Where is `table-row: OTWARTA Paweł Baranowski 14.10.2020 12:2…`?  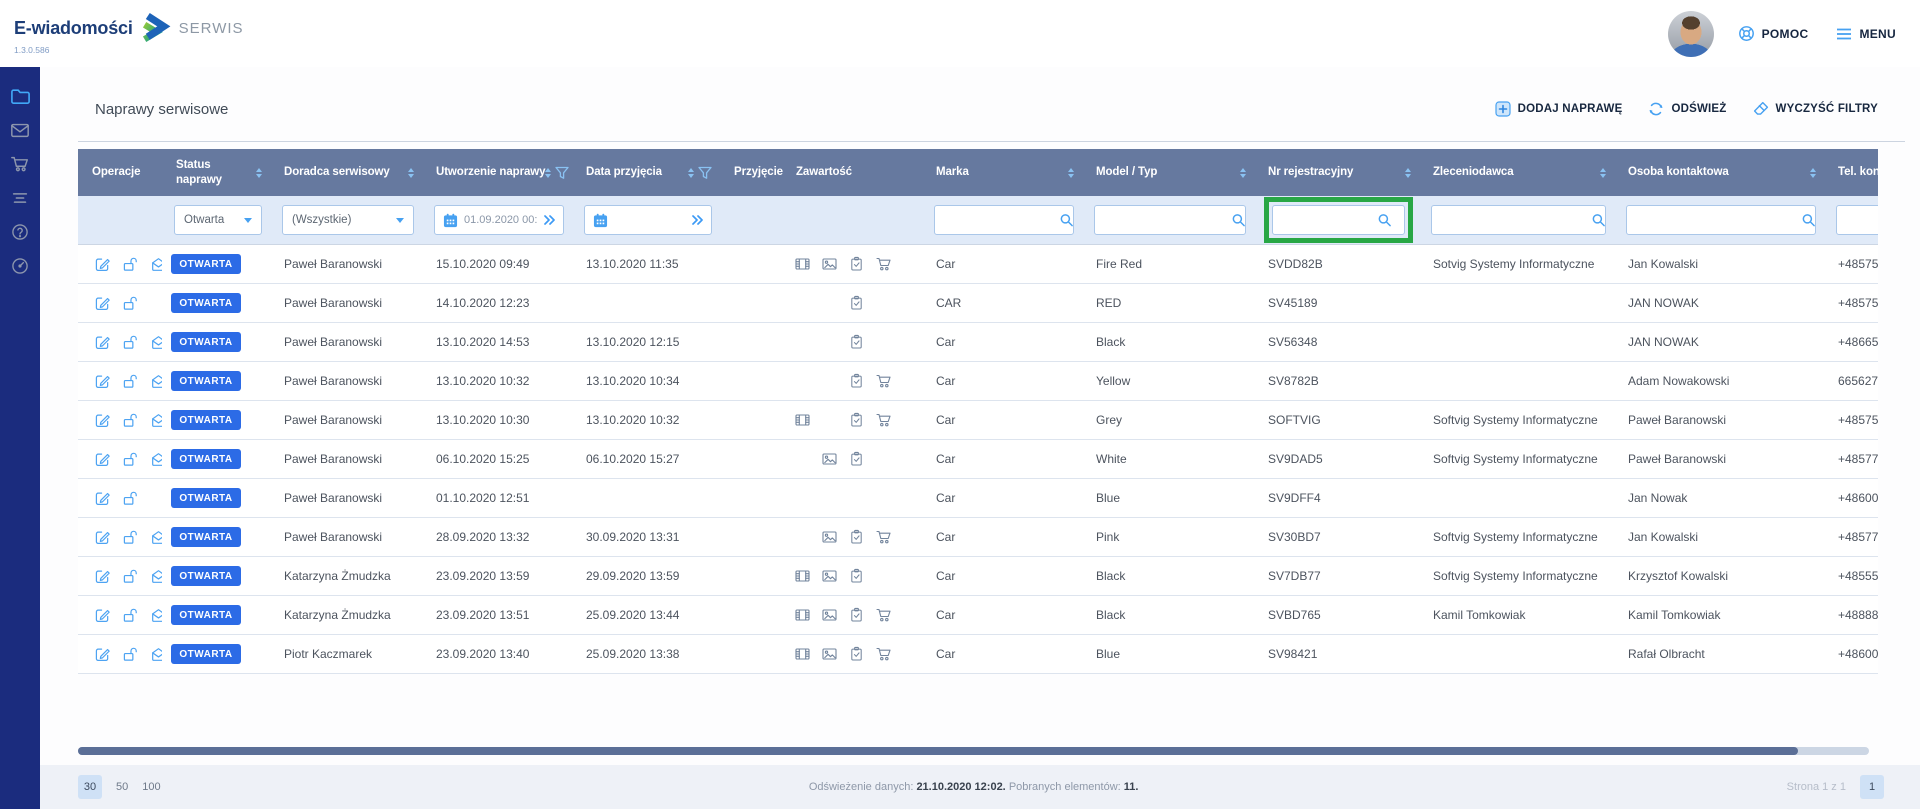
table-row: OTWARTA Paweł Baranowski 14.10.2020 12:2… is located at coordinates (978, 303).